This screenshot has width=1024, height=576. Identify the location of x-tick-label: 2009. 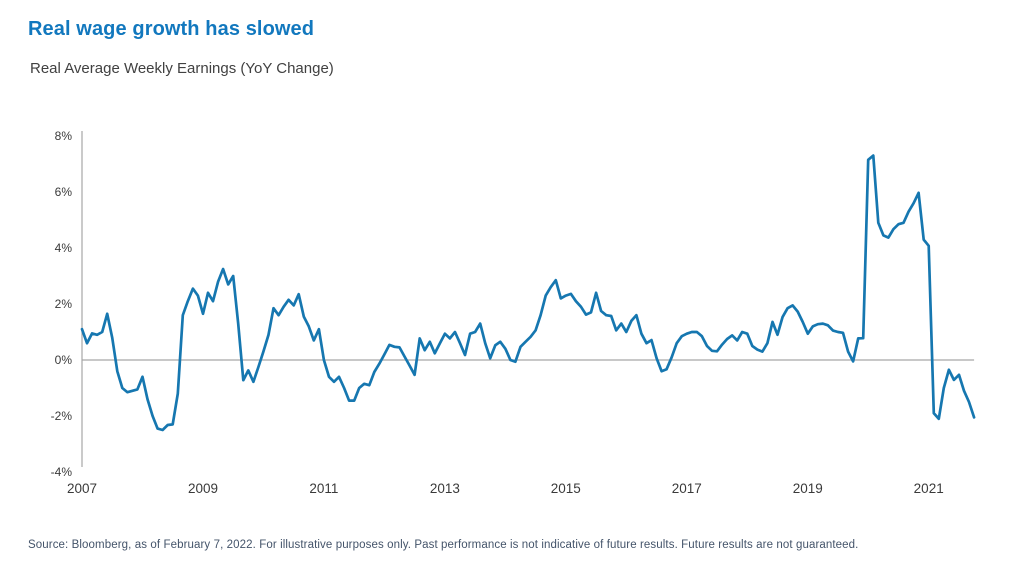
(203, 488).